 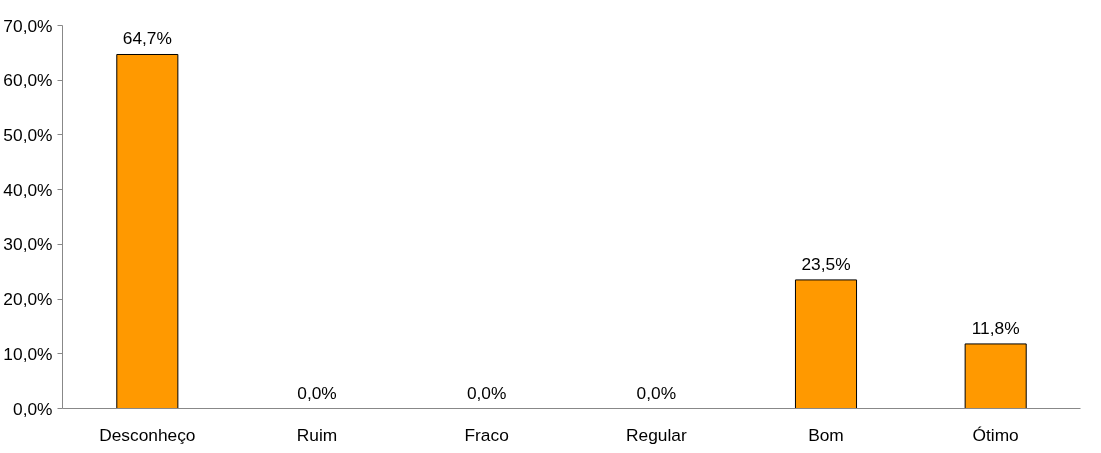 I want to click on y-tick-label: 50,0%, so click(x=28, y=134).